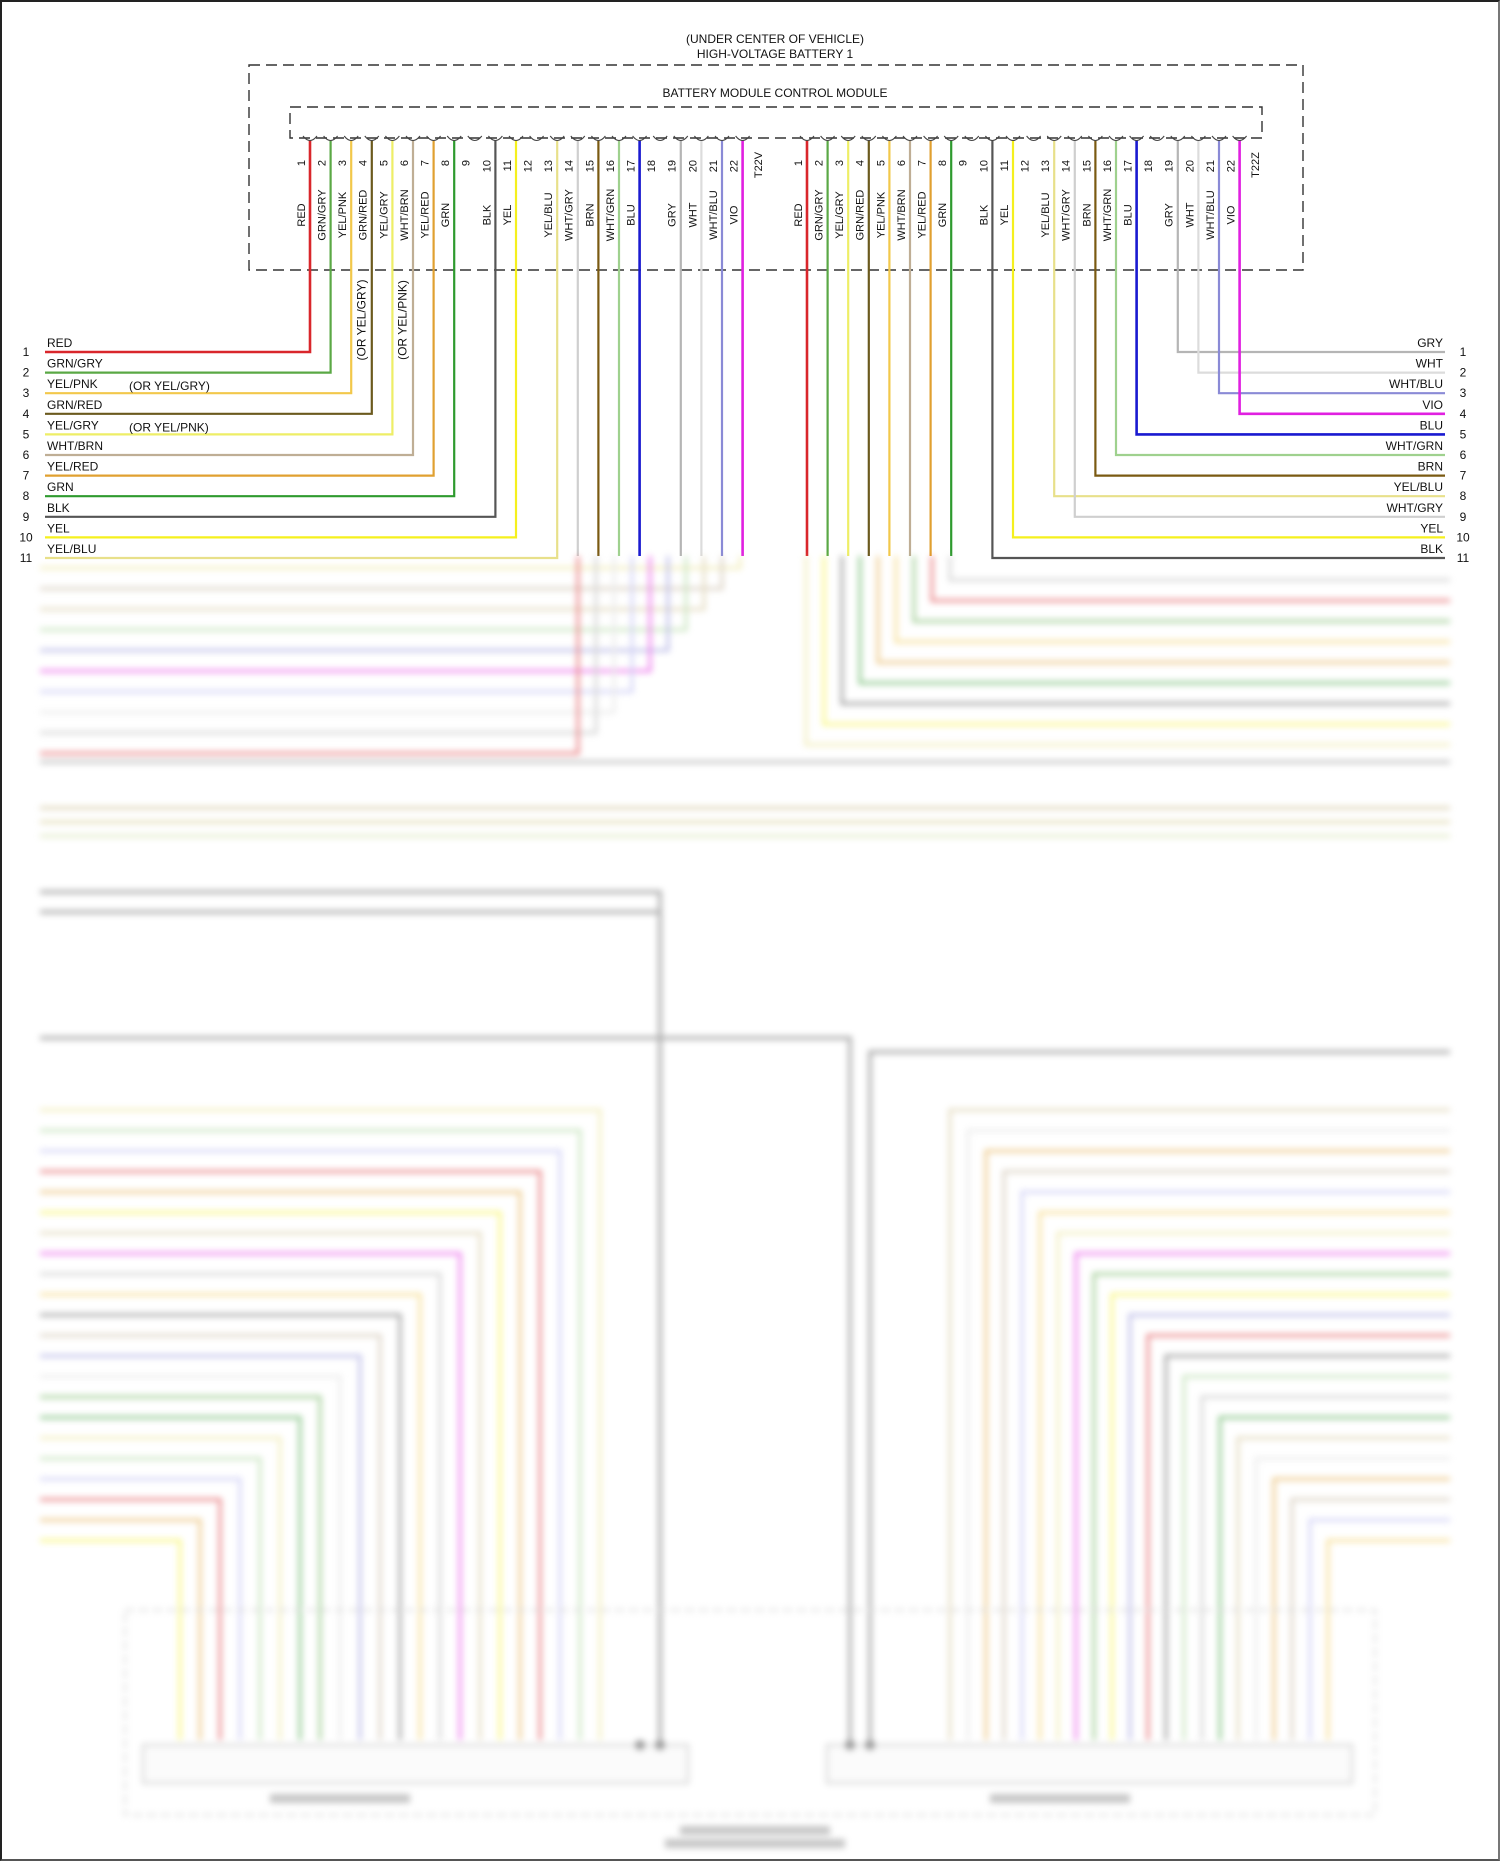  What do you see at coordinates (1463, 352) in the screenshot?
I see `right-row-number: 1` at bounding box center [1463, 352].